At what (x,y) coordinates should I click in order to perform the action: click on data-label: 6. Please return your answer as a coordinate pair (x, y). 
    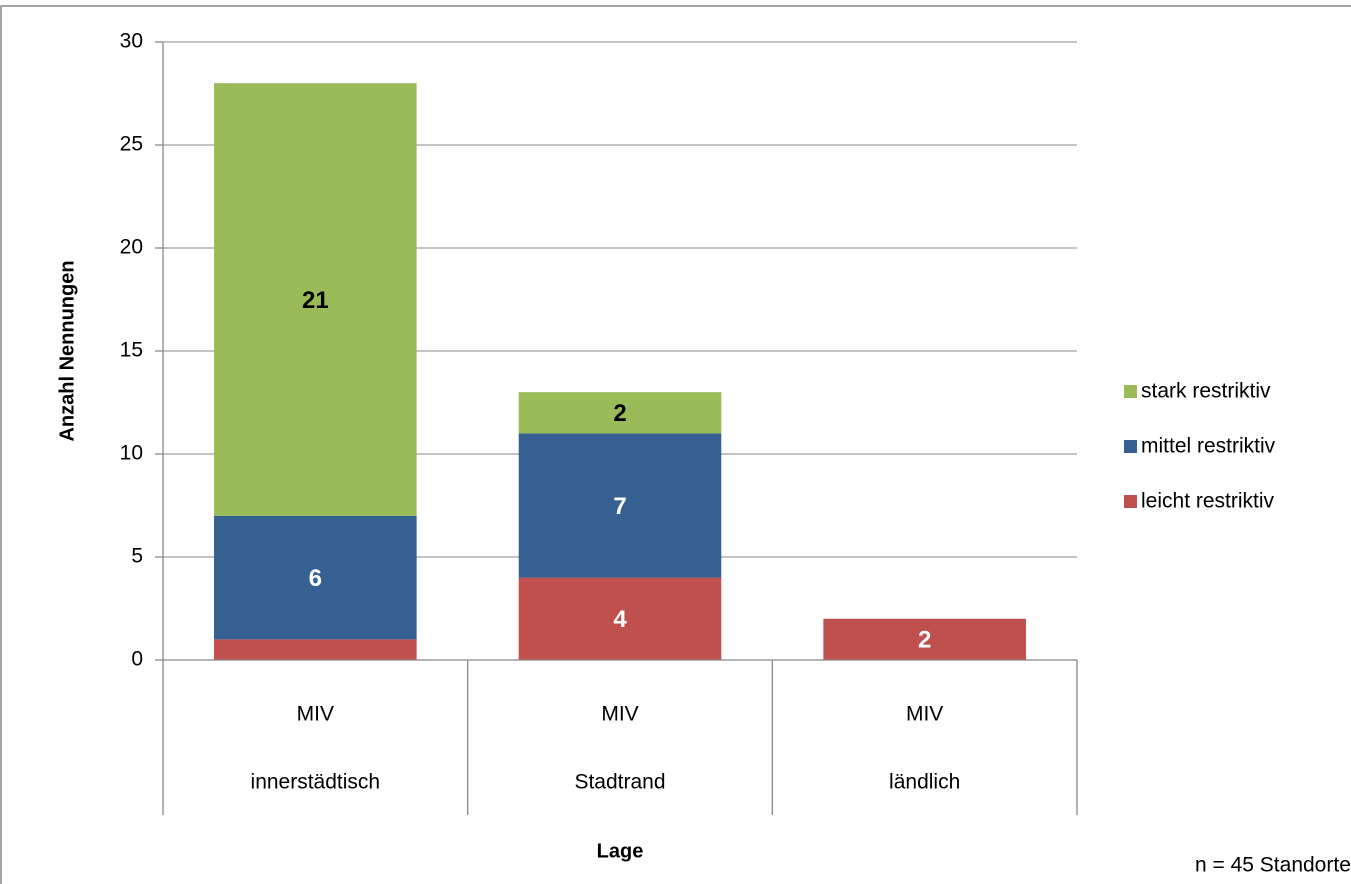
    Looking at the image, I should click on (315, 578).